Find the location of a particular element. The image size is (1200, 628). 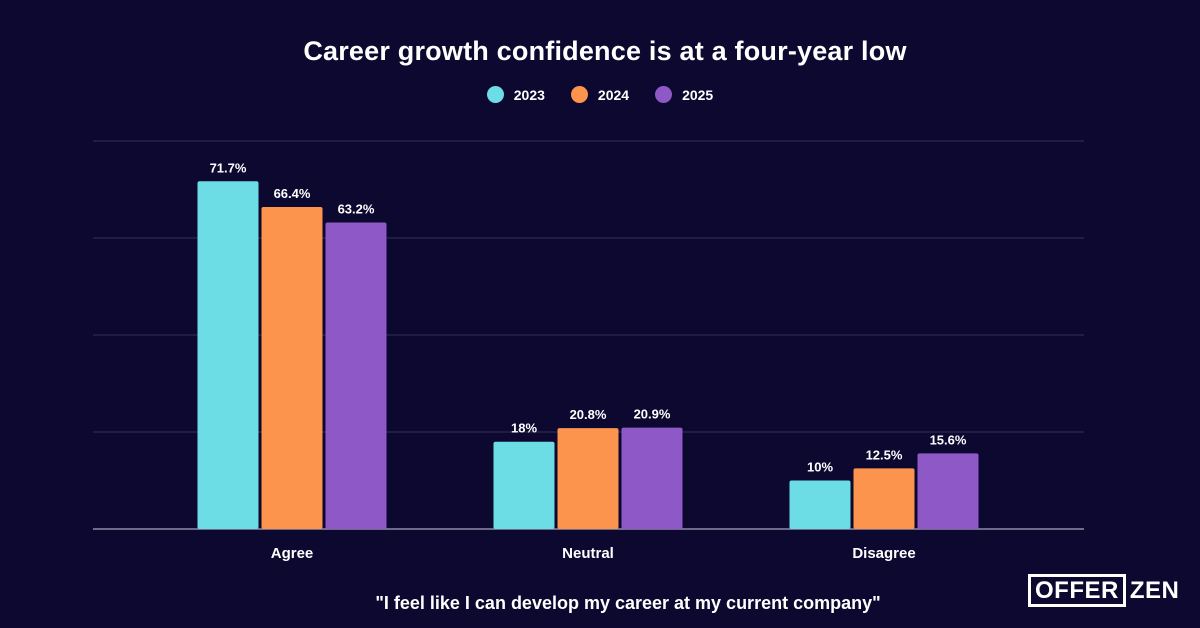

legend-item-2024: 2024 is located at coordinates (600, 94).